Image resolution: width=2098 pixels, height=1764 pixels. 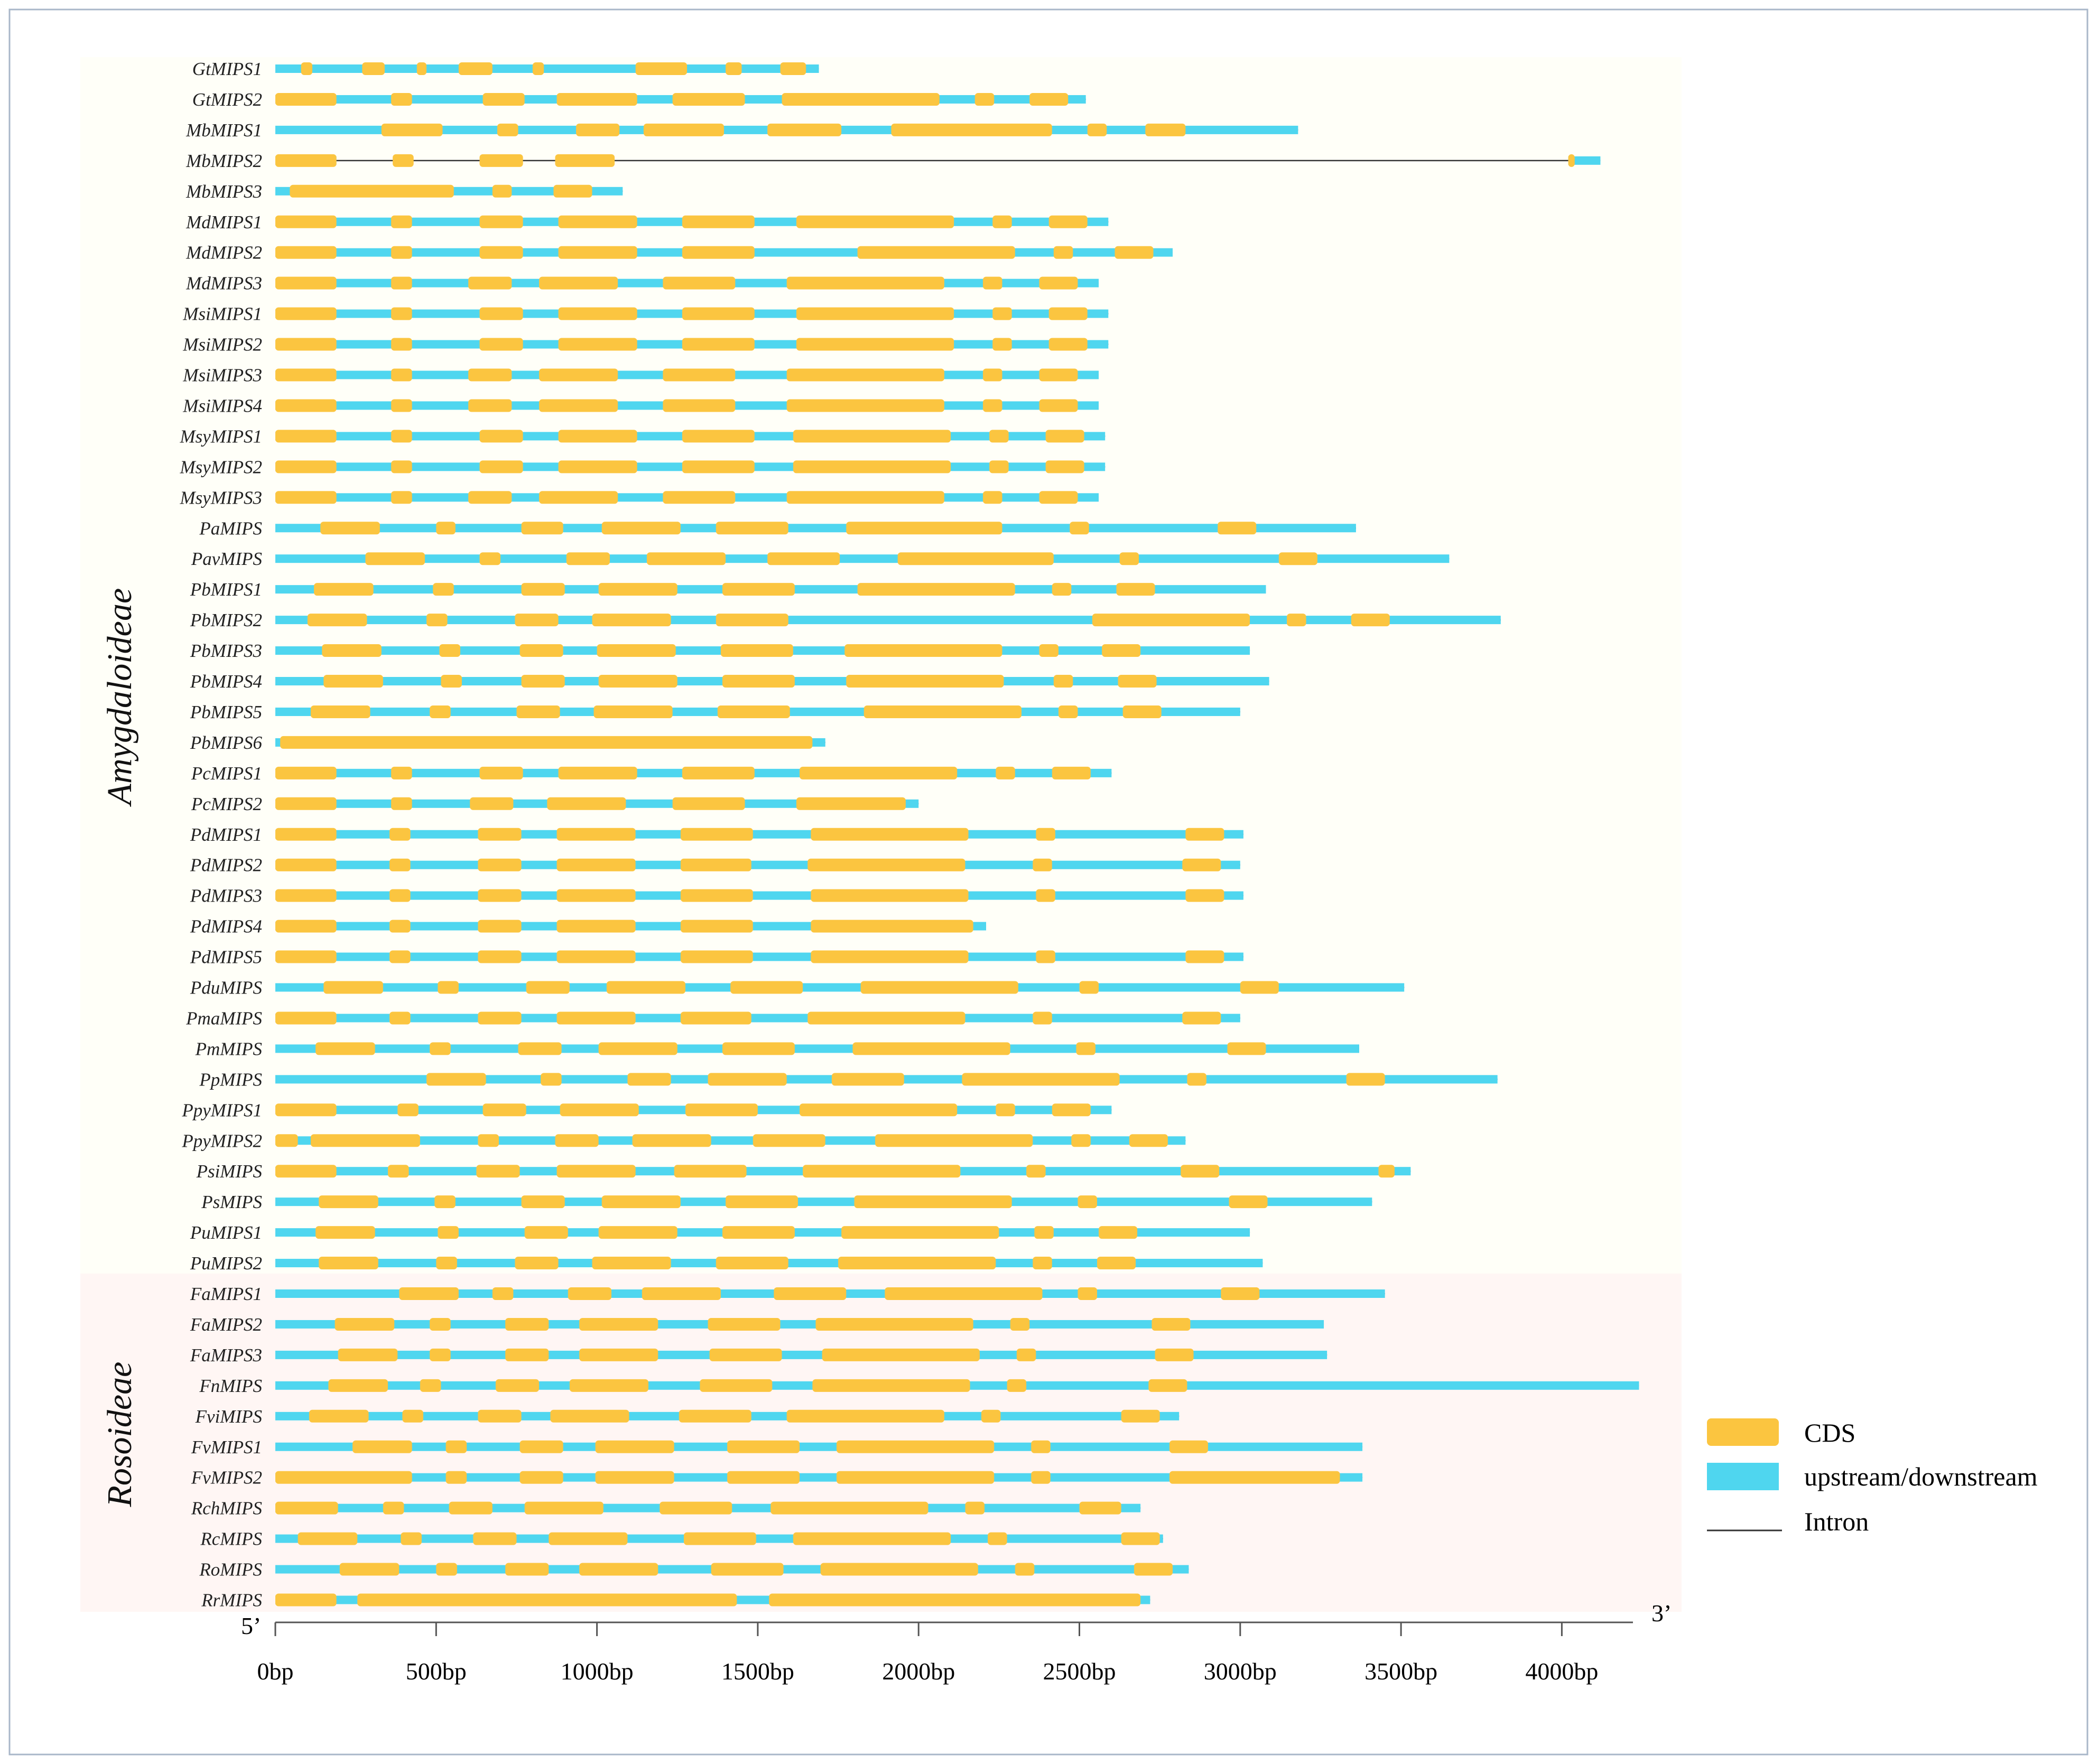 What do you see at coordinates (893, 161) in the screenshot?
I see `gene-row: MbMIPS2` at bounding box center [893, 161].